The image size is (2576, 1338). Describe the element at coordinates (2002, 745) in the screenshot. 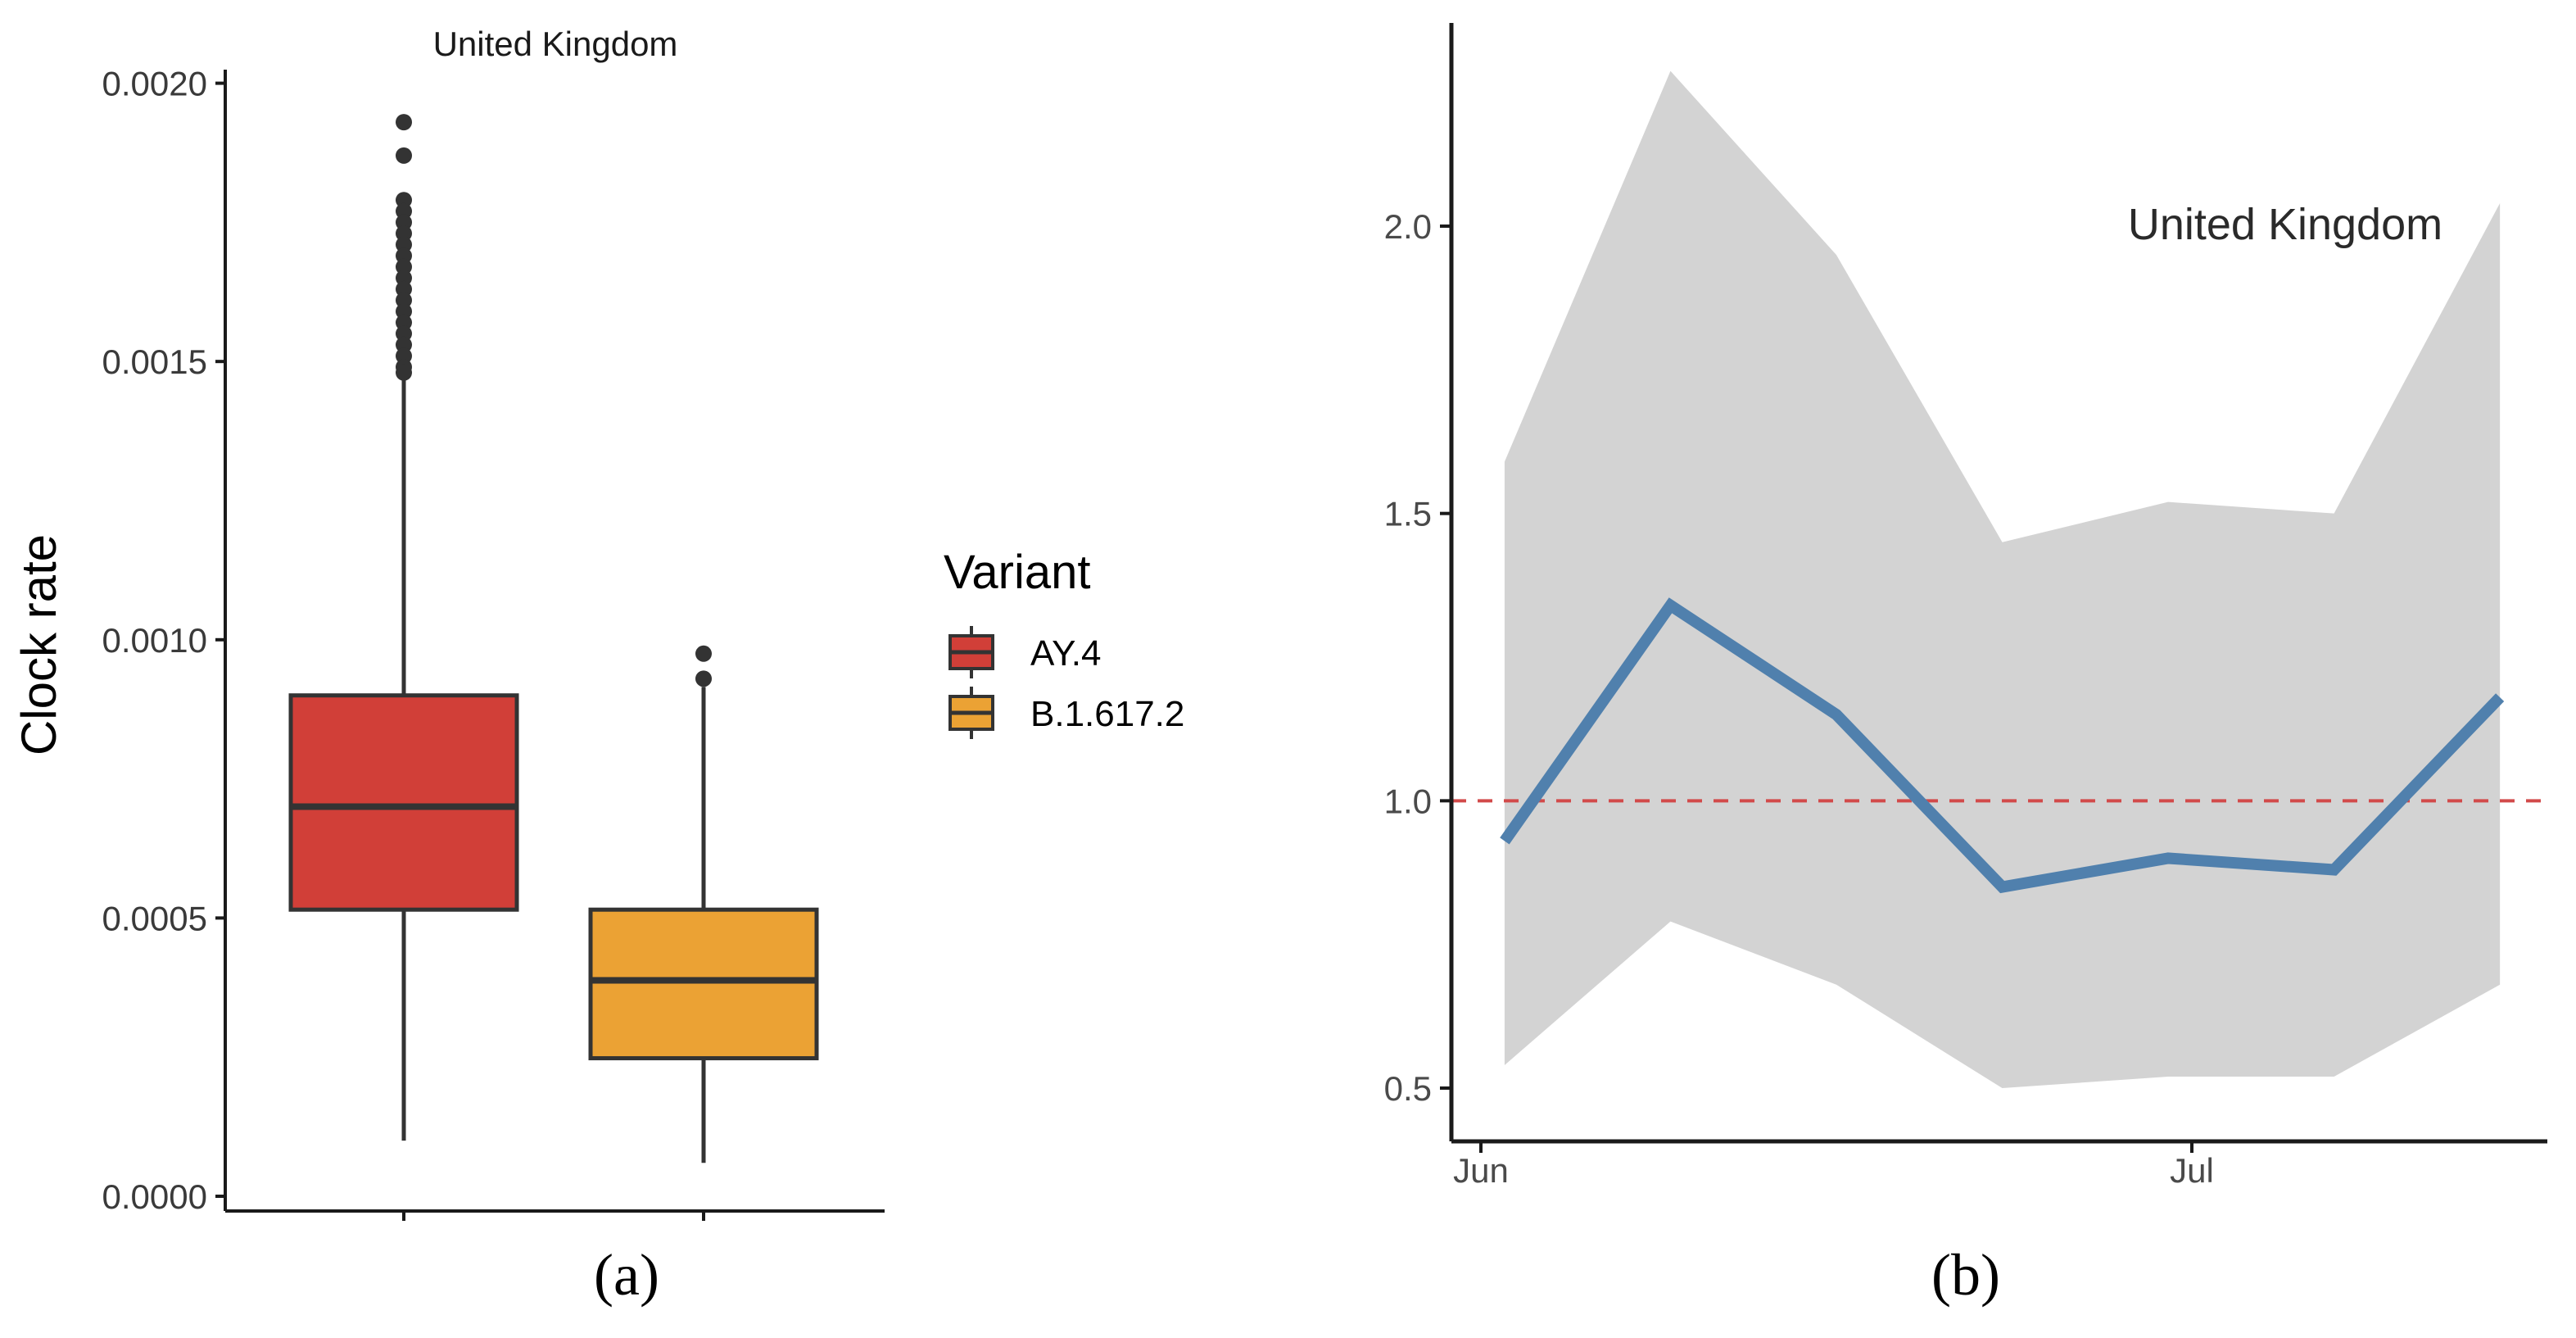

I see `panel-b-series-line` at that location.